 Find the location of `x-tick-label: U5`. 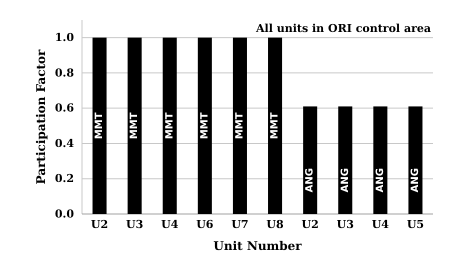

x-tick-label: U5 is located at coordinates (415, 224).